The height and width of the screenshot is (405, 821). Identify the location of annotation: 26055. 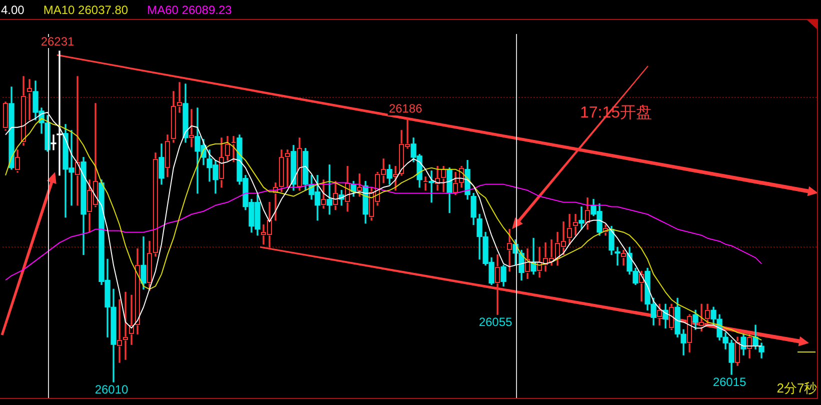
(495, 321).